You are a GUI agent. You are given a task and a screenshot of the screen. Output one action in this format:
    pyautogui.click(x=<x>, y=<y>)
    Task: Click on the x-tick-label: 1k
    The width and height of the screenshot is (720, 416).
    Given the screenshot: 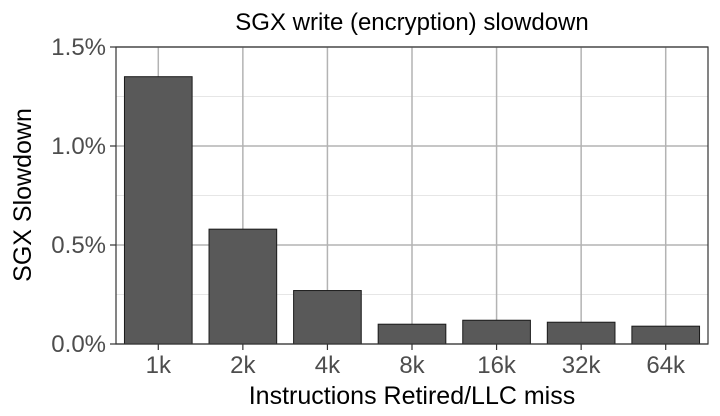 What is the action you would take?
    pyautogui.click(x=159, y=365)
    